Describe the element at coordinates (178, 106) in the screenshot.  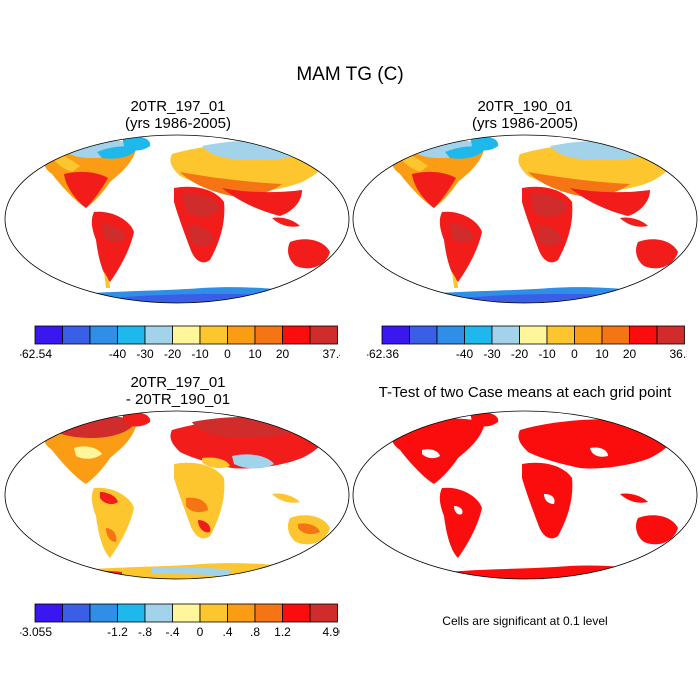
I see `panel-1-title-line1: 20TR_197_01` at that location.